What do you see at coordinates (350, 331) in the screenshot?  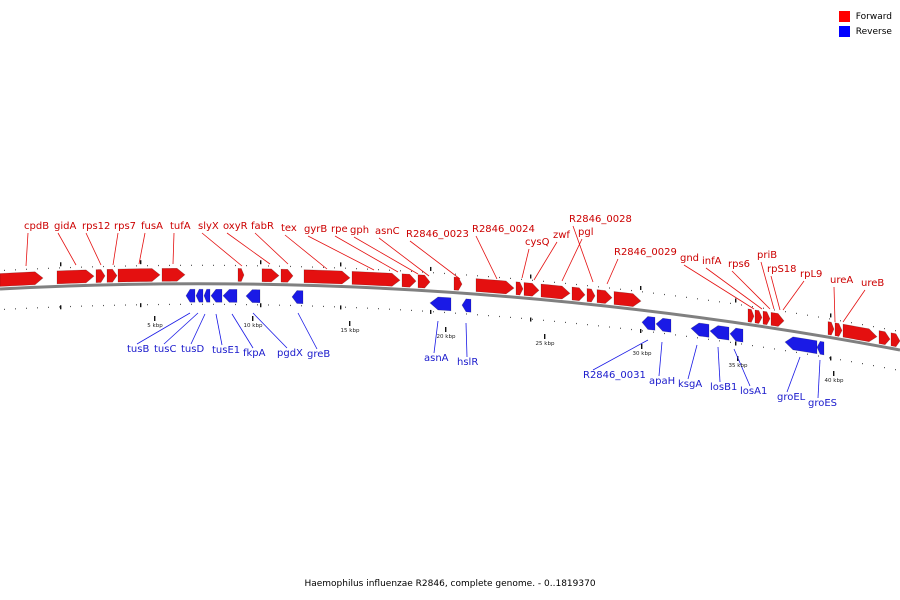 I see `scale-tick-label: 15 kbp` at bounding box center [350, 331].